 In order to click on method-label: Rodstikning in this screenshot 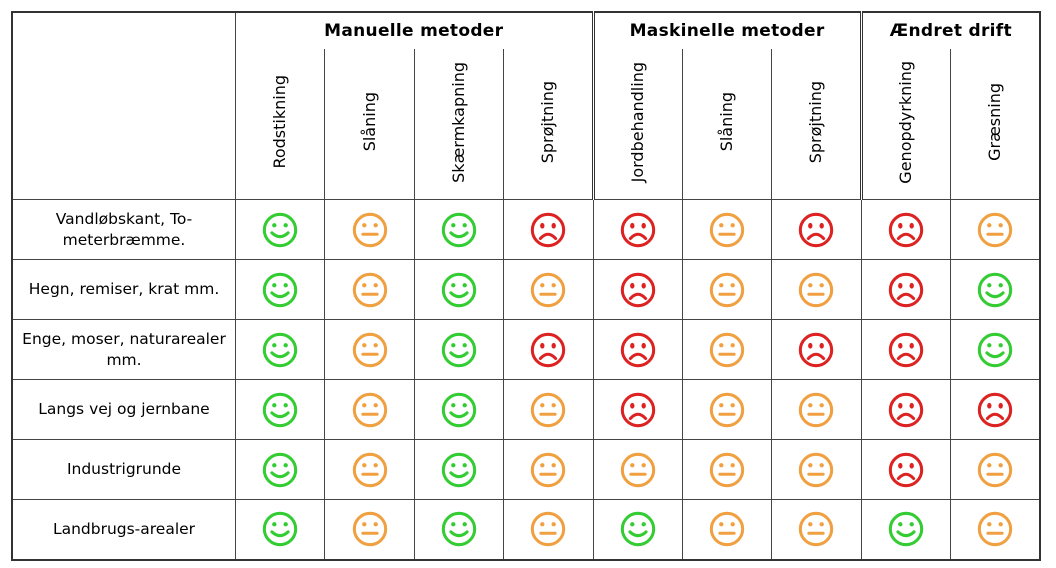, I will do `click(280, 122)`.